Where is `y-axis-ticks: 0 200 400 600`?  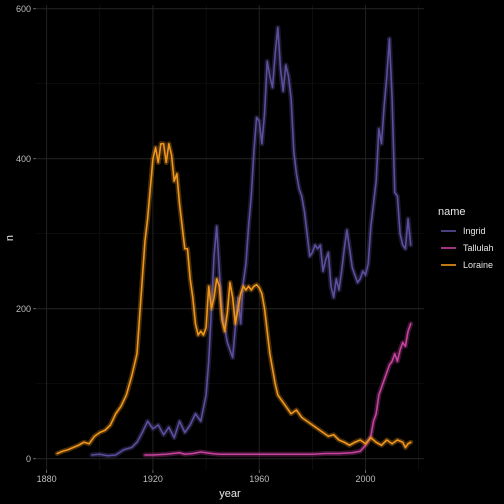 y-axis-ticks: 0 200 400 600 is located at coordinates (26, 234).